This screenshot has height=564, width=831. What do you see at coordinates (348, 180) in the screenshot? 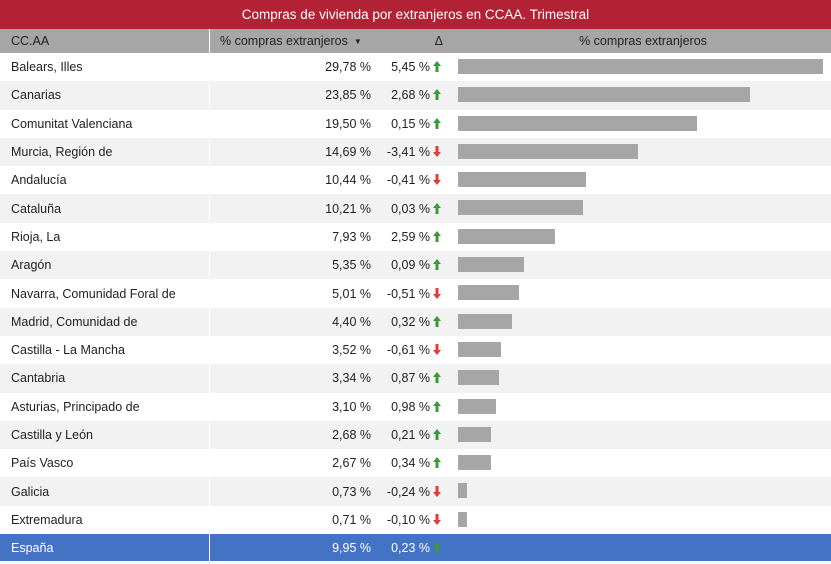
I see `pct-value: 10,44 %` at bounding box center [348, 180].